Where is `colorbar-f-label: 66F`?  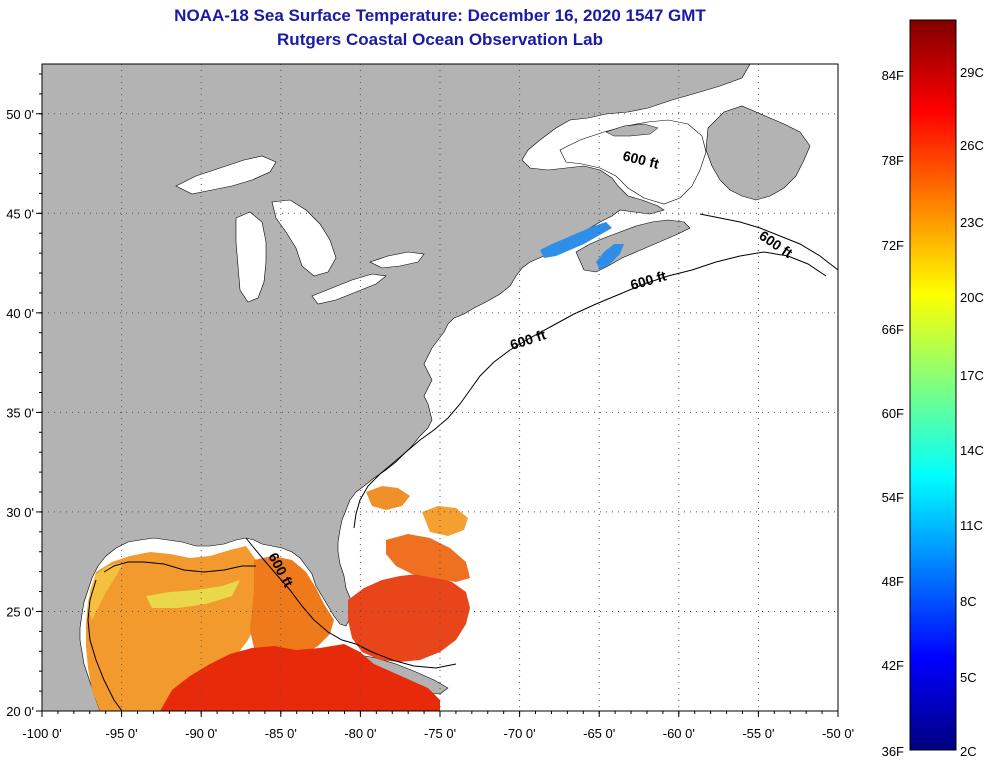 colorbar-f-label: 66F is located at coordinates (893, 329).